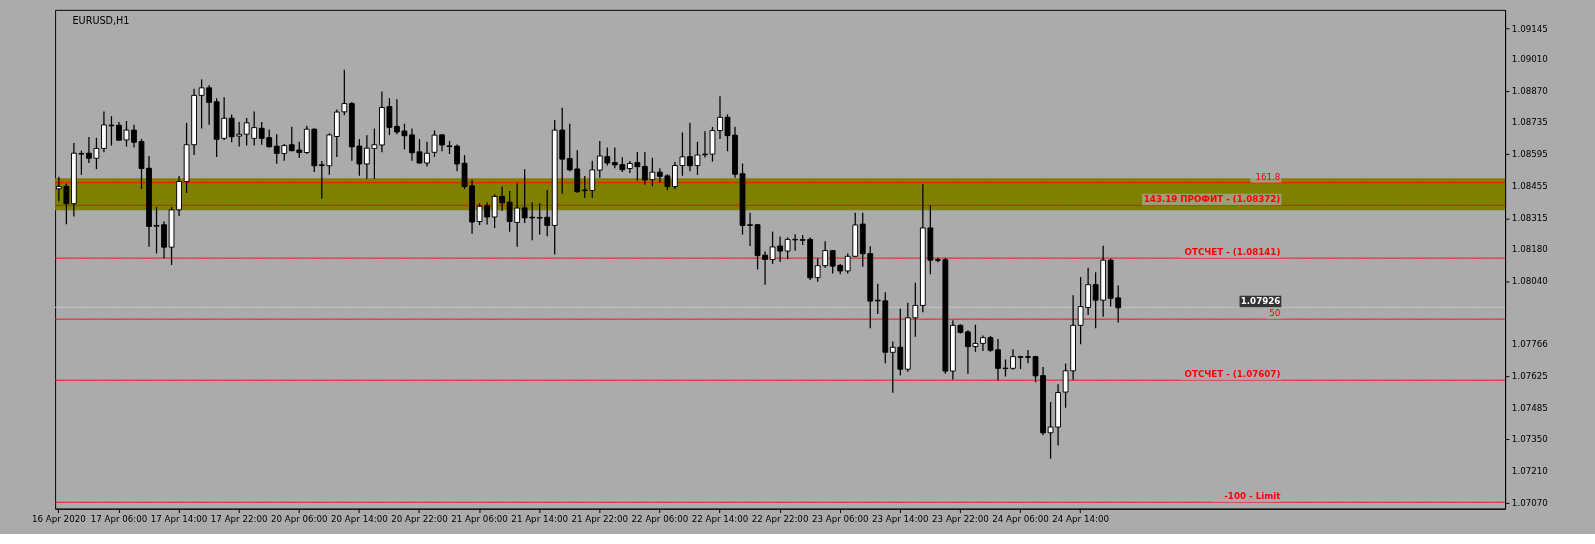 The height and width of the screenshot is (544, 1595). What do you see at coordinates (960, 518) in the screenshot?
I see `x-tick-label: 23 Apr 22:00` at bounding box center [960, 518].